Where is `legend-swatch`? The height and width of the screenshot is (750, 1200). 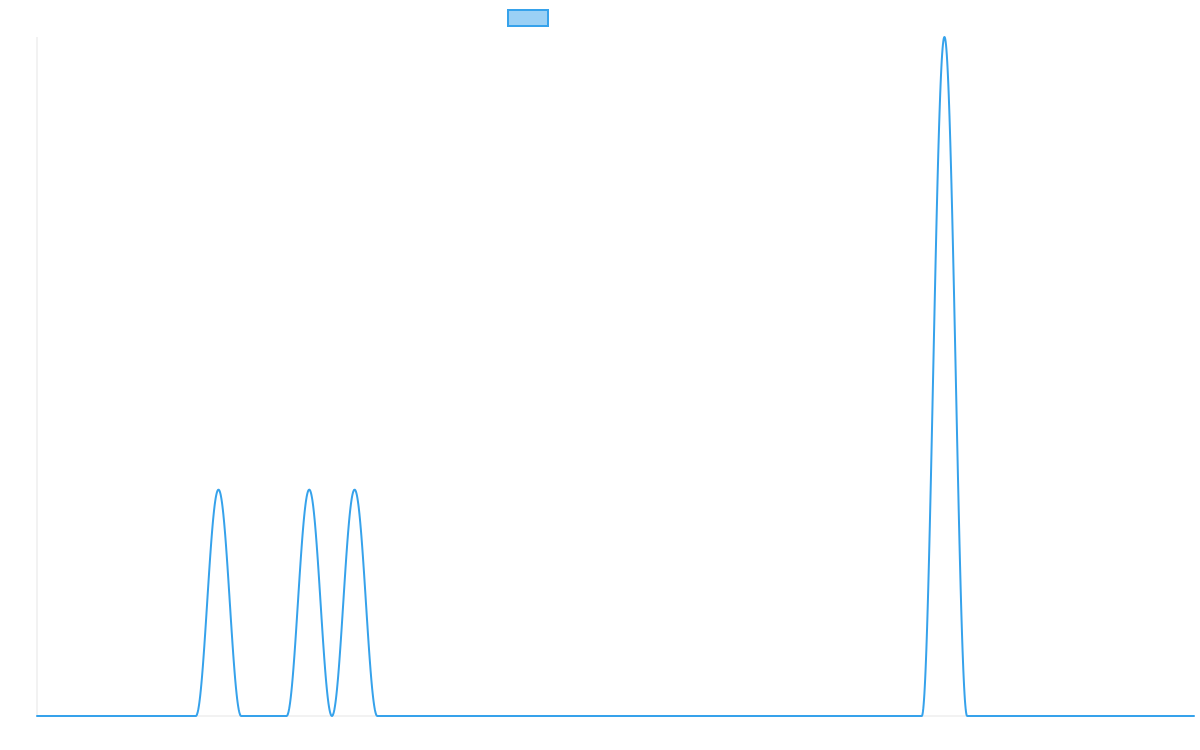 legend-swatch is located at coordinates (528, 18).